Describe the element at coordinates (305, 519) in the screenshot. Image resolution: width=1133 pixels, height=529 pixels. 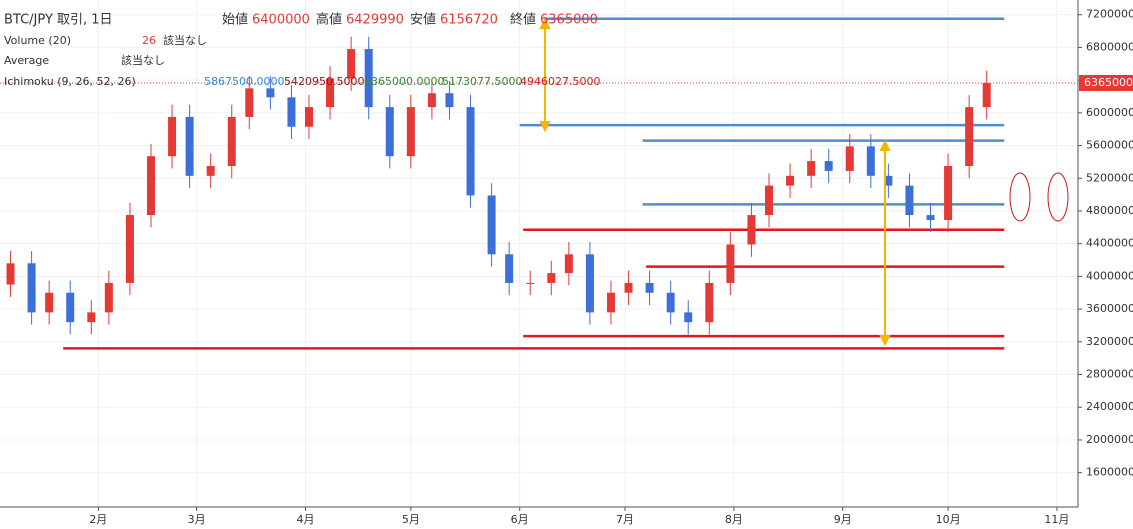
I see `x-tick-label: 4月` at that location.